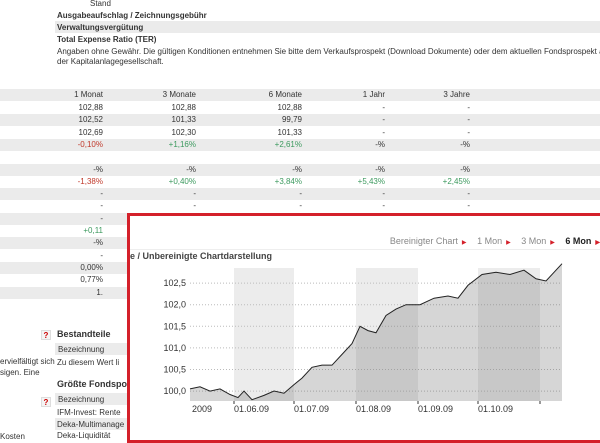  I want to click on table-header-row: 1 Monat 3 Monate 6 Monate 1 Jahr 3 Jahre, so click(300, 95).